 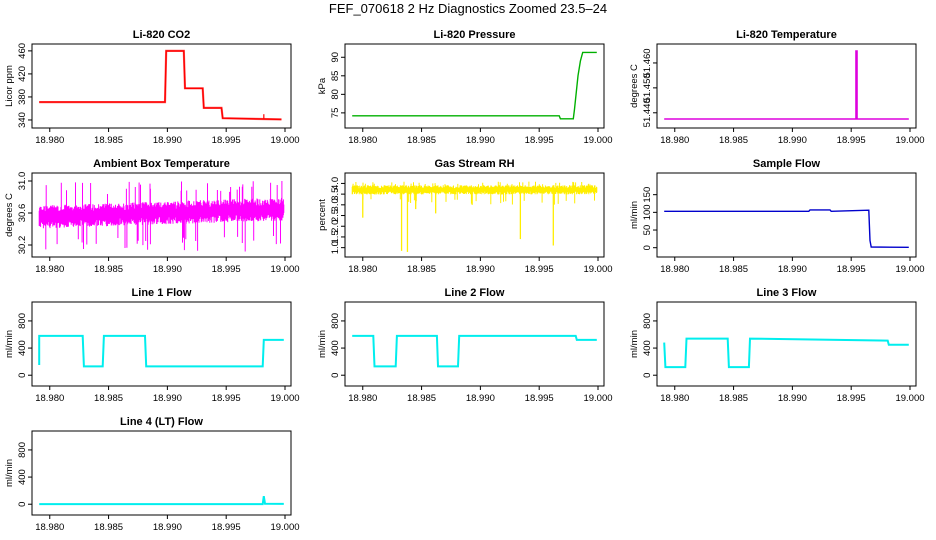 I want to click on y-tick-label: 2.5, so click(x=335, y=215).